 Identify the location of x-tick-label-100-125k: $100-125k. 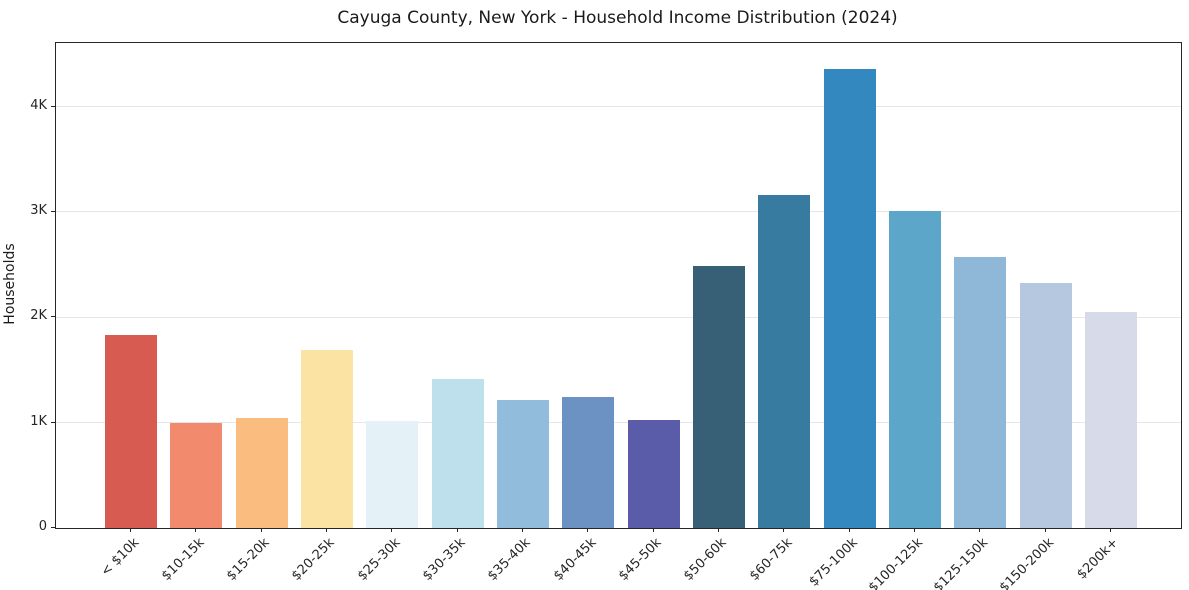
(895, 562).